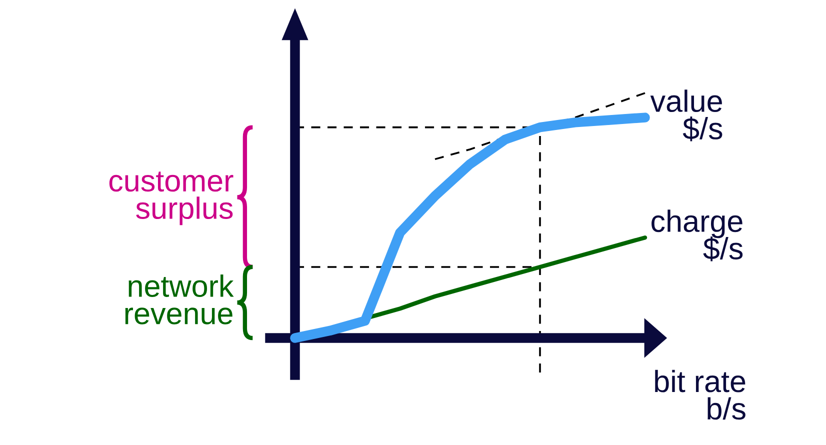  I want to click on text: network revenue, so click(179, 299).